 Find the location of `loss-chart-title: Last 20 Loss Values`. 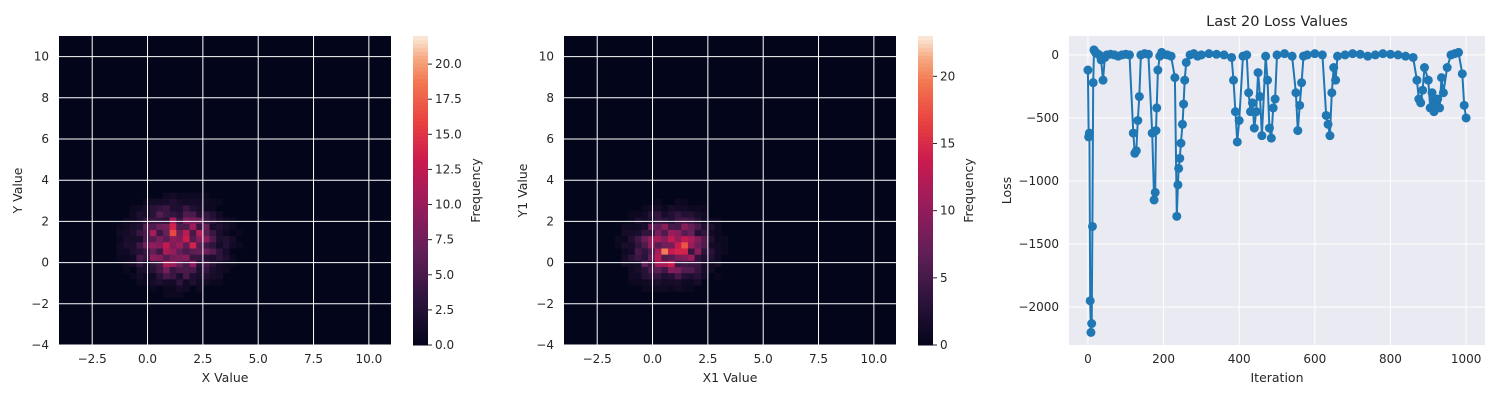

loss-chart-title: Last 20 Loss Values is located at coordinates (1277, 22).